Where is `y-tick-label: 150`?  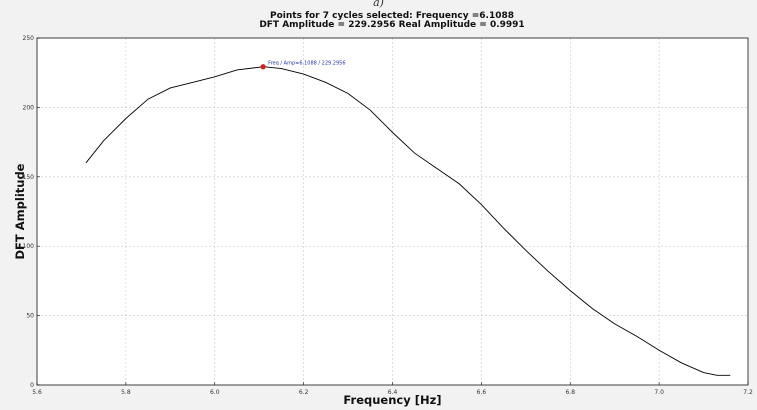 y-tick-label: 150 is located at coordinates (29, 177).